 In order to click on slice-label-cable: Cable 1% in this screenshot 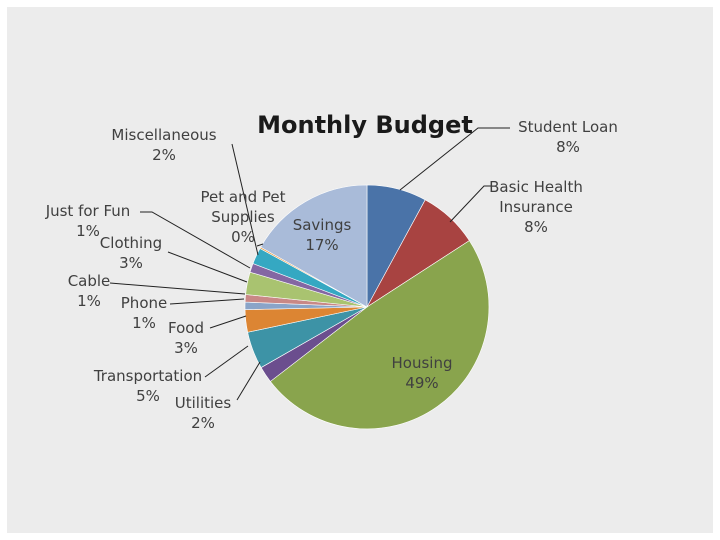, I will do `click(89, 291)`.